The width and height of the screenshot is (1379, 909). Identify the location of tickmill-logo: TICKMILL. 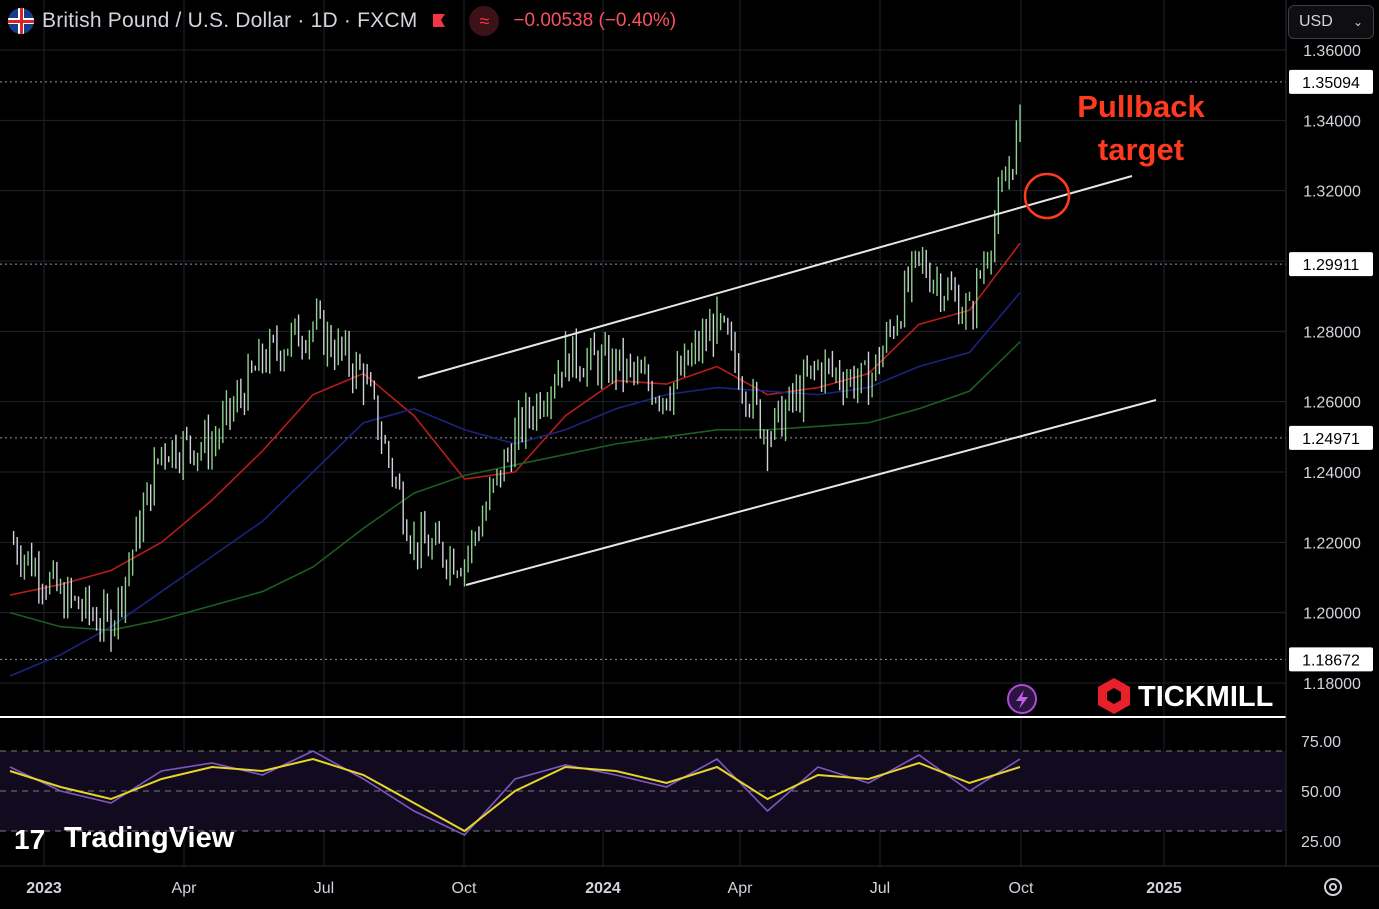
(1185, 696).